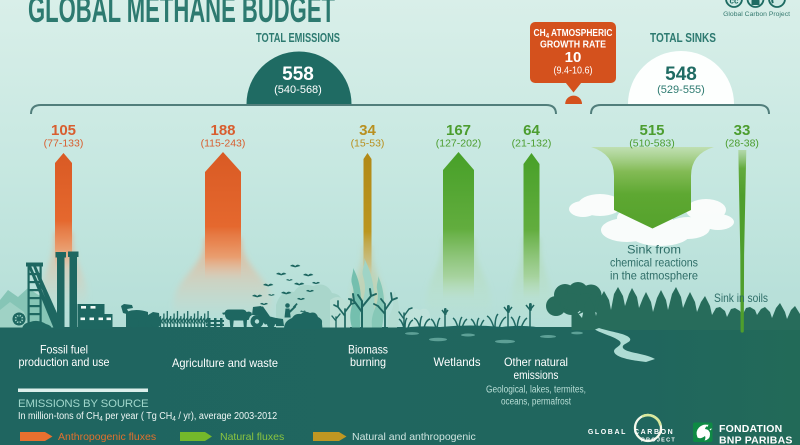 The height and width of the screenshot is (445, 800). Describe the element at coordinates (750, 429) in the screenshot. I see `svg-text: FONDATION` at that location.